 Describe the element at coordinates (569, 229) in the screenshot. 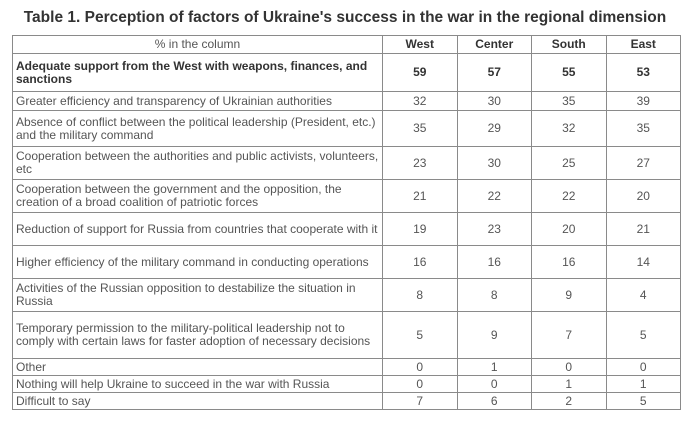

I see `cell-south: 20` at that location.